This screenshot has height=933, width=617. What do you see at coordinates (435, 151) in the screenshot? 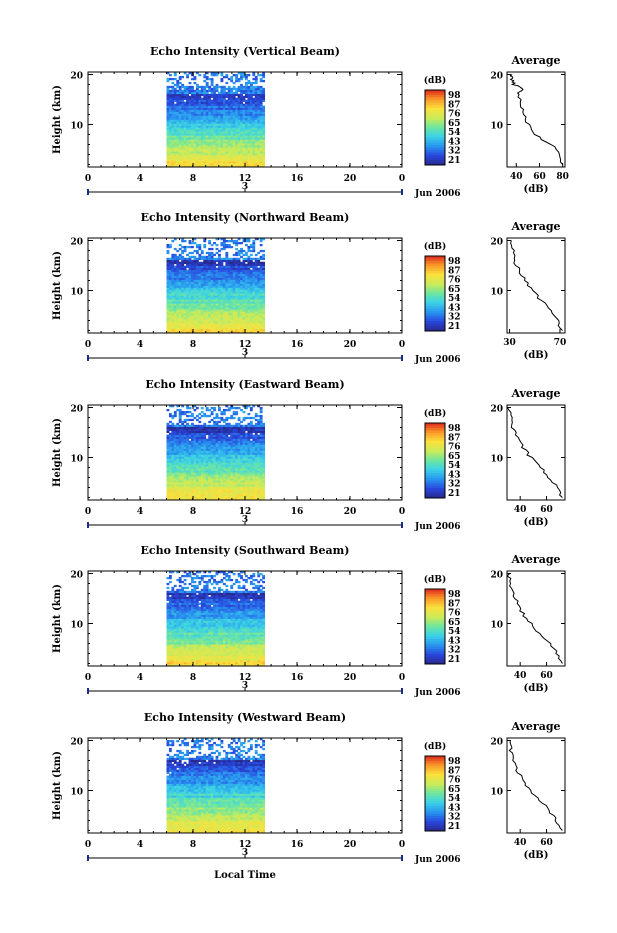
I see `colorbar-swatch` at bounding box center [435, 151].